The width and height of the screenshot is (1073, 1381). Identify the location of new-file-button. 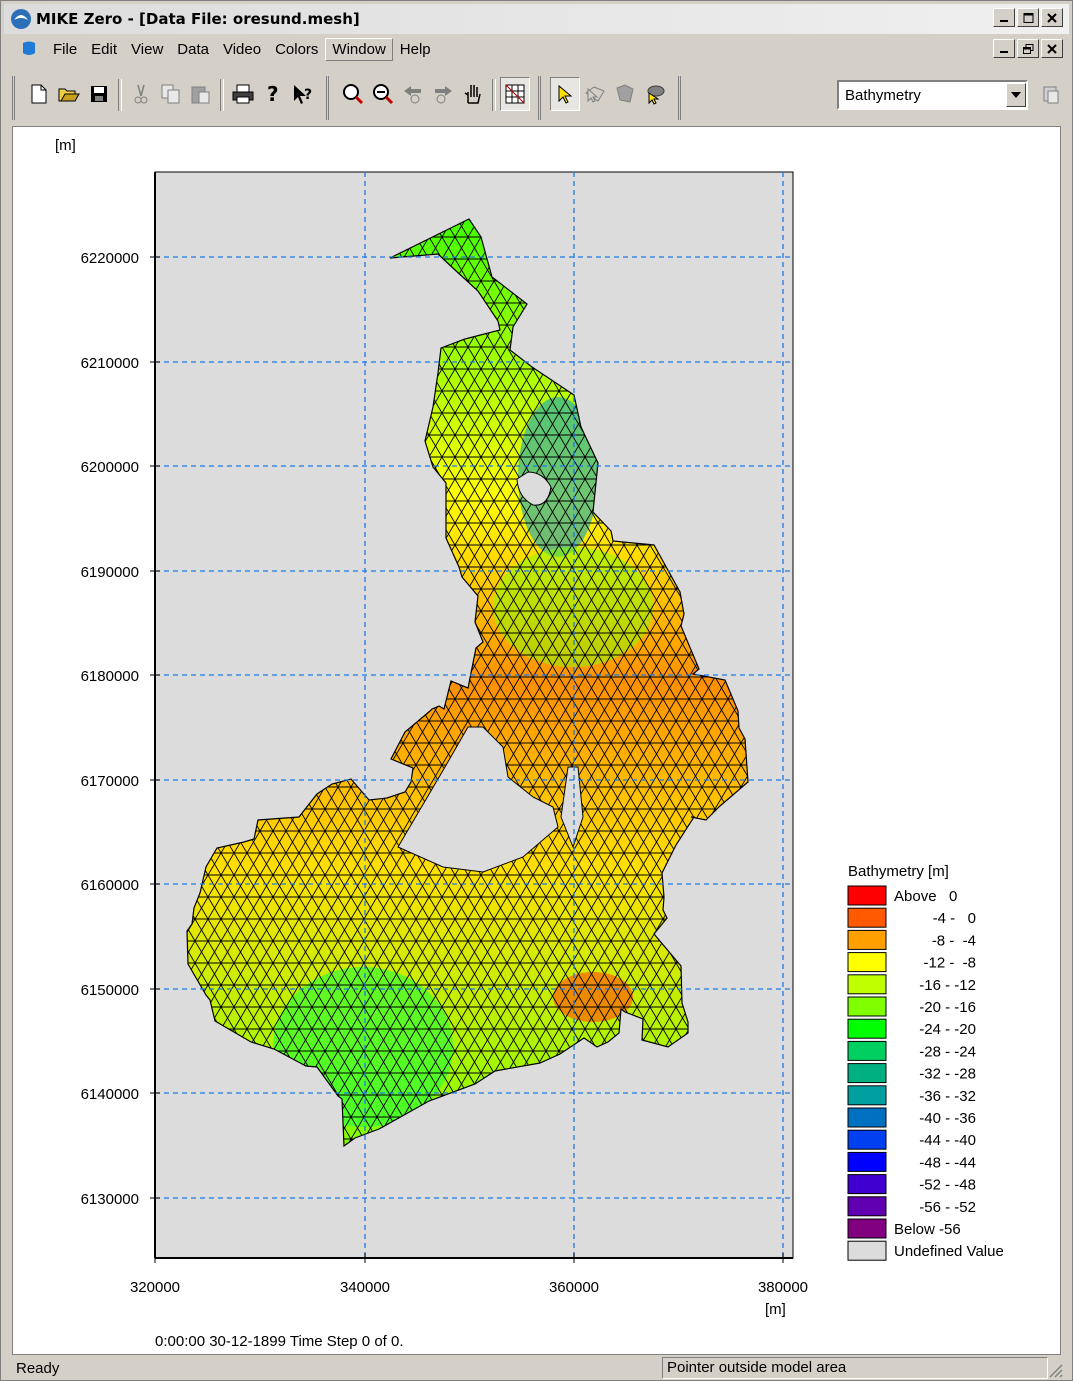
(39, 94).